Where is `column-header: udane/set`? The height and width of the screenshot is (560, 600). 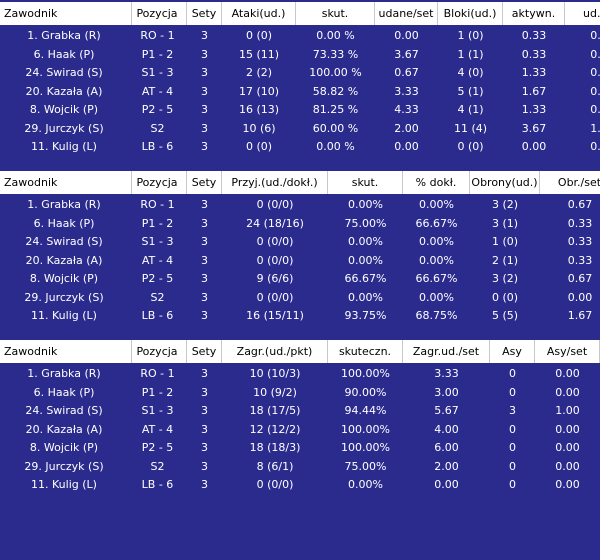
column-header: udane/set is located at coordinates (406, 13).